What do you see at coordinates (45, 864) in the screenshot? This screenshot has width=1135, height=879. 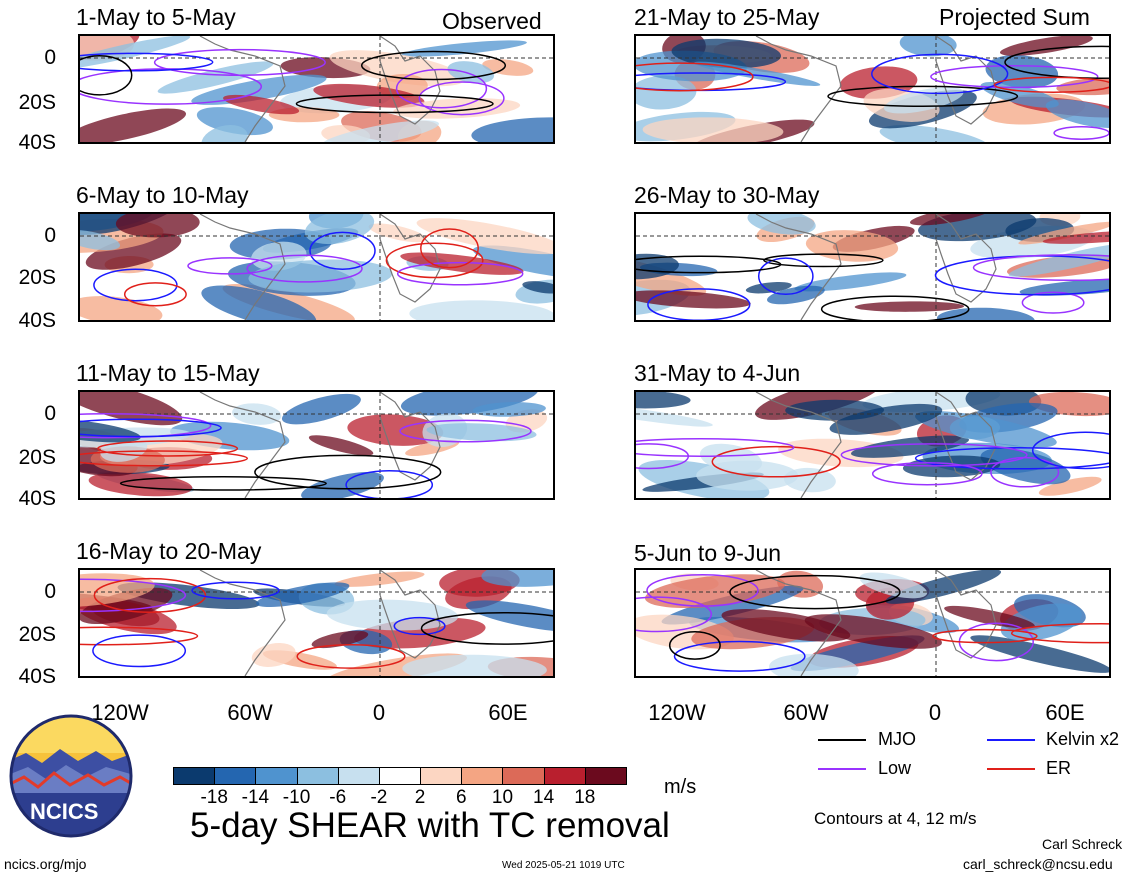 I see `footer-url: ncics.org/mjo` at bounding box center [45, 864].